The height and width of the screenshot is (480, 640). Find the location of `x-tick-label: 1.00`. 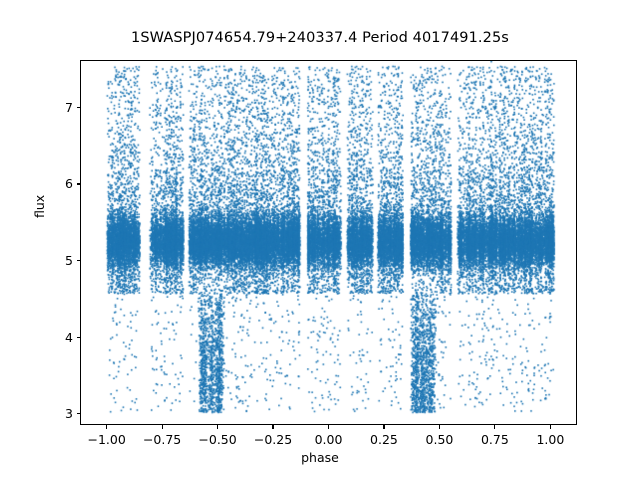

x-tick-label: 1.00 is located at coordinates (550, 439).